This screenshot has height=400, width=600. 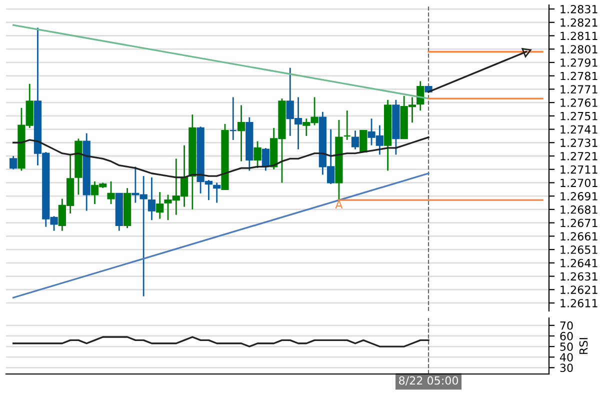 I want to click on y-tick-label: 1.2721, so click(x=579, y=156).